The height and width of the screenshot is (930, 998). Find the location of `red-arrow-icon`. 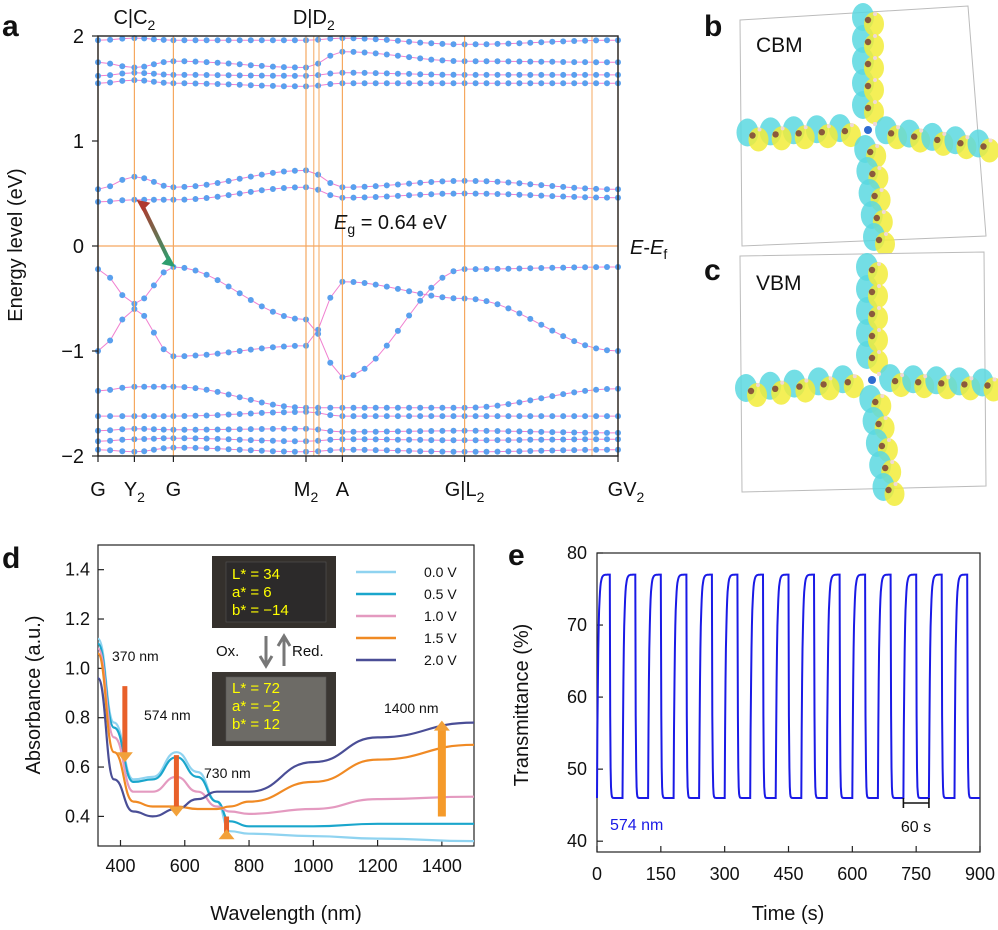

red-arrow-icon is located at coordinates (284, 649).